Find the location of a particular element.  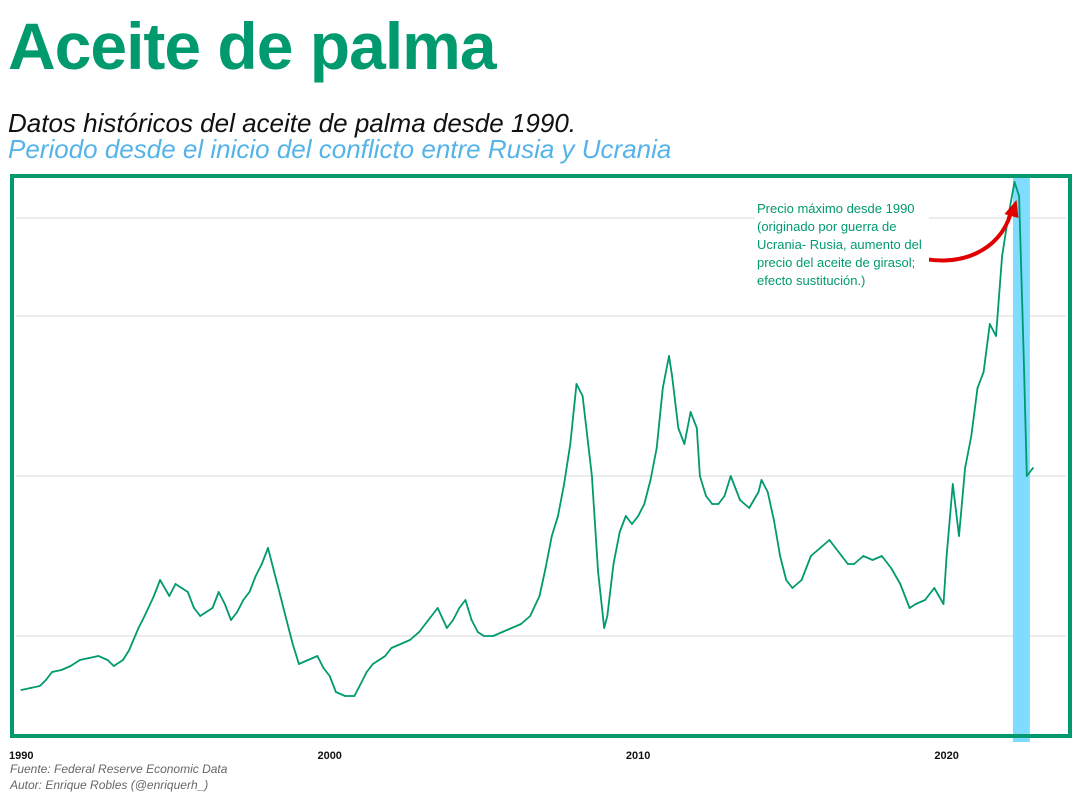

x-tick-label-2020: 2020 is located at coordinates (946, 756).